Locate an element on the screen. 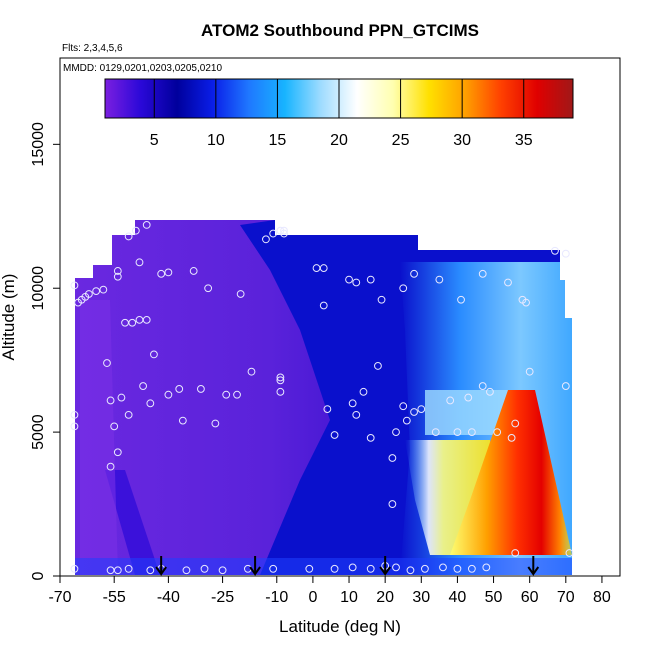 Image resolution: width=650 pixels, height=655 pixels. x-tick-label: 30 is located at coordinates (421, 597).